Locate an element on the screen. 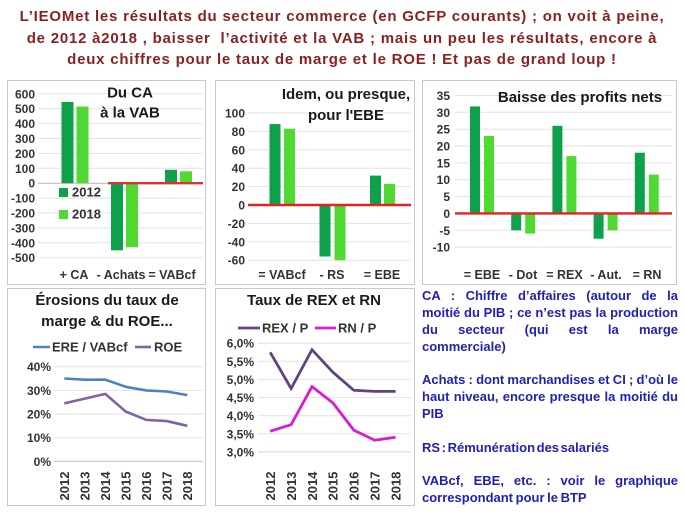 This screenshot has height=513, width=684. svg-text: -10 is located at coordinates (442, 248).